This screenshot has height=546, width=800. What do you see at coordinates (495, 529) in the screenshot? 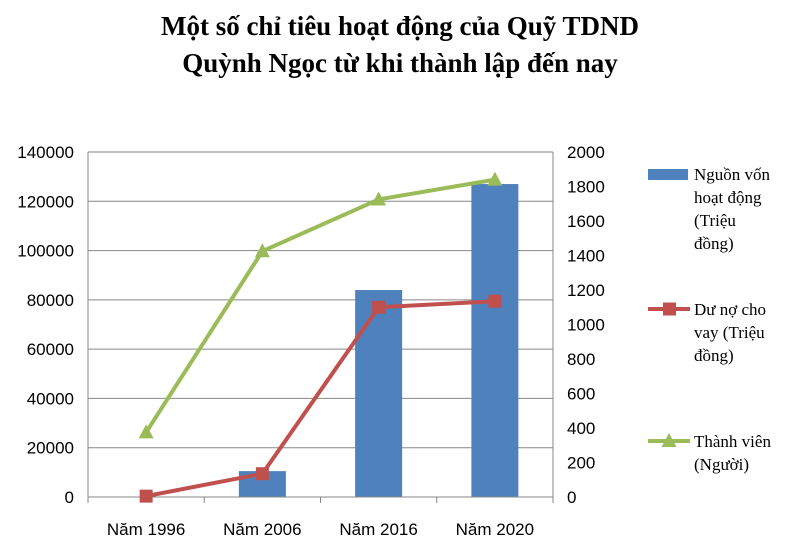
I see `x-tick-label: Năm 2020` at bounding box center [495, 529].